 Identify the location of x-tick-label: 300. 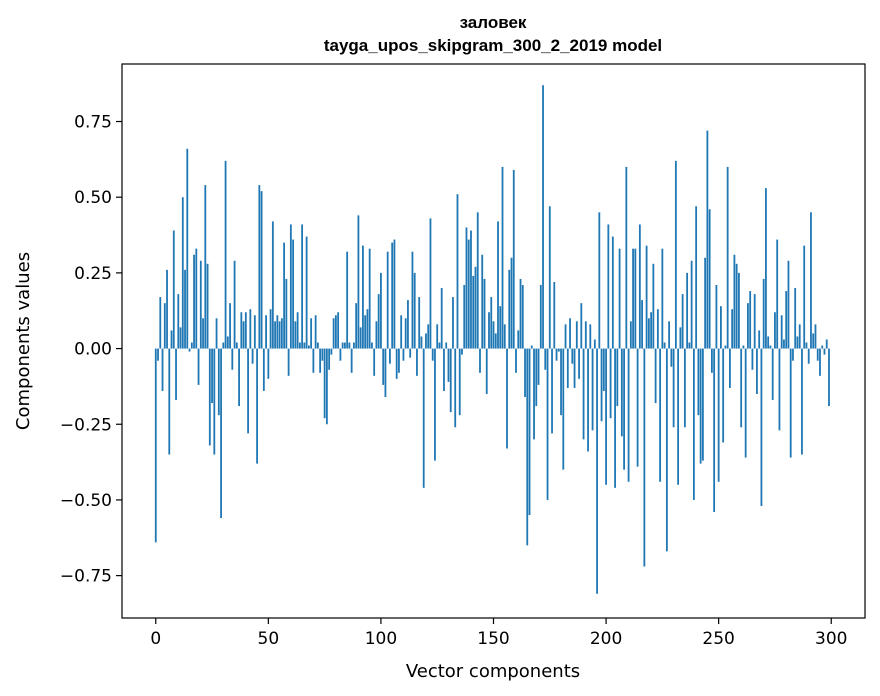
(831, 639).